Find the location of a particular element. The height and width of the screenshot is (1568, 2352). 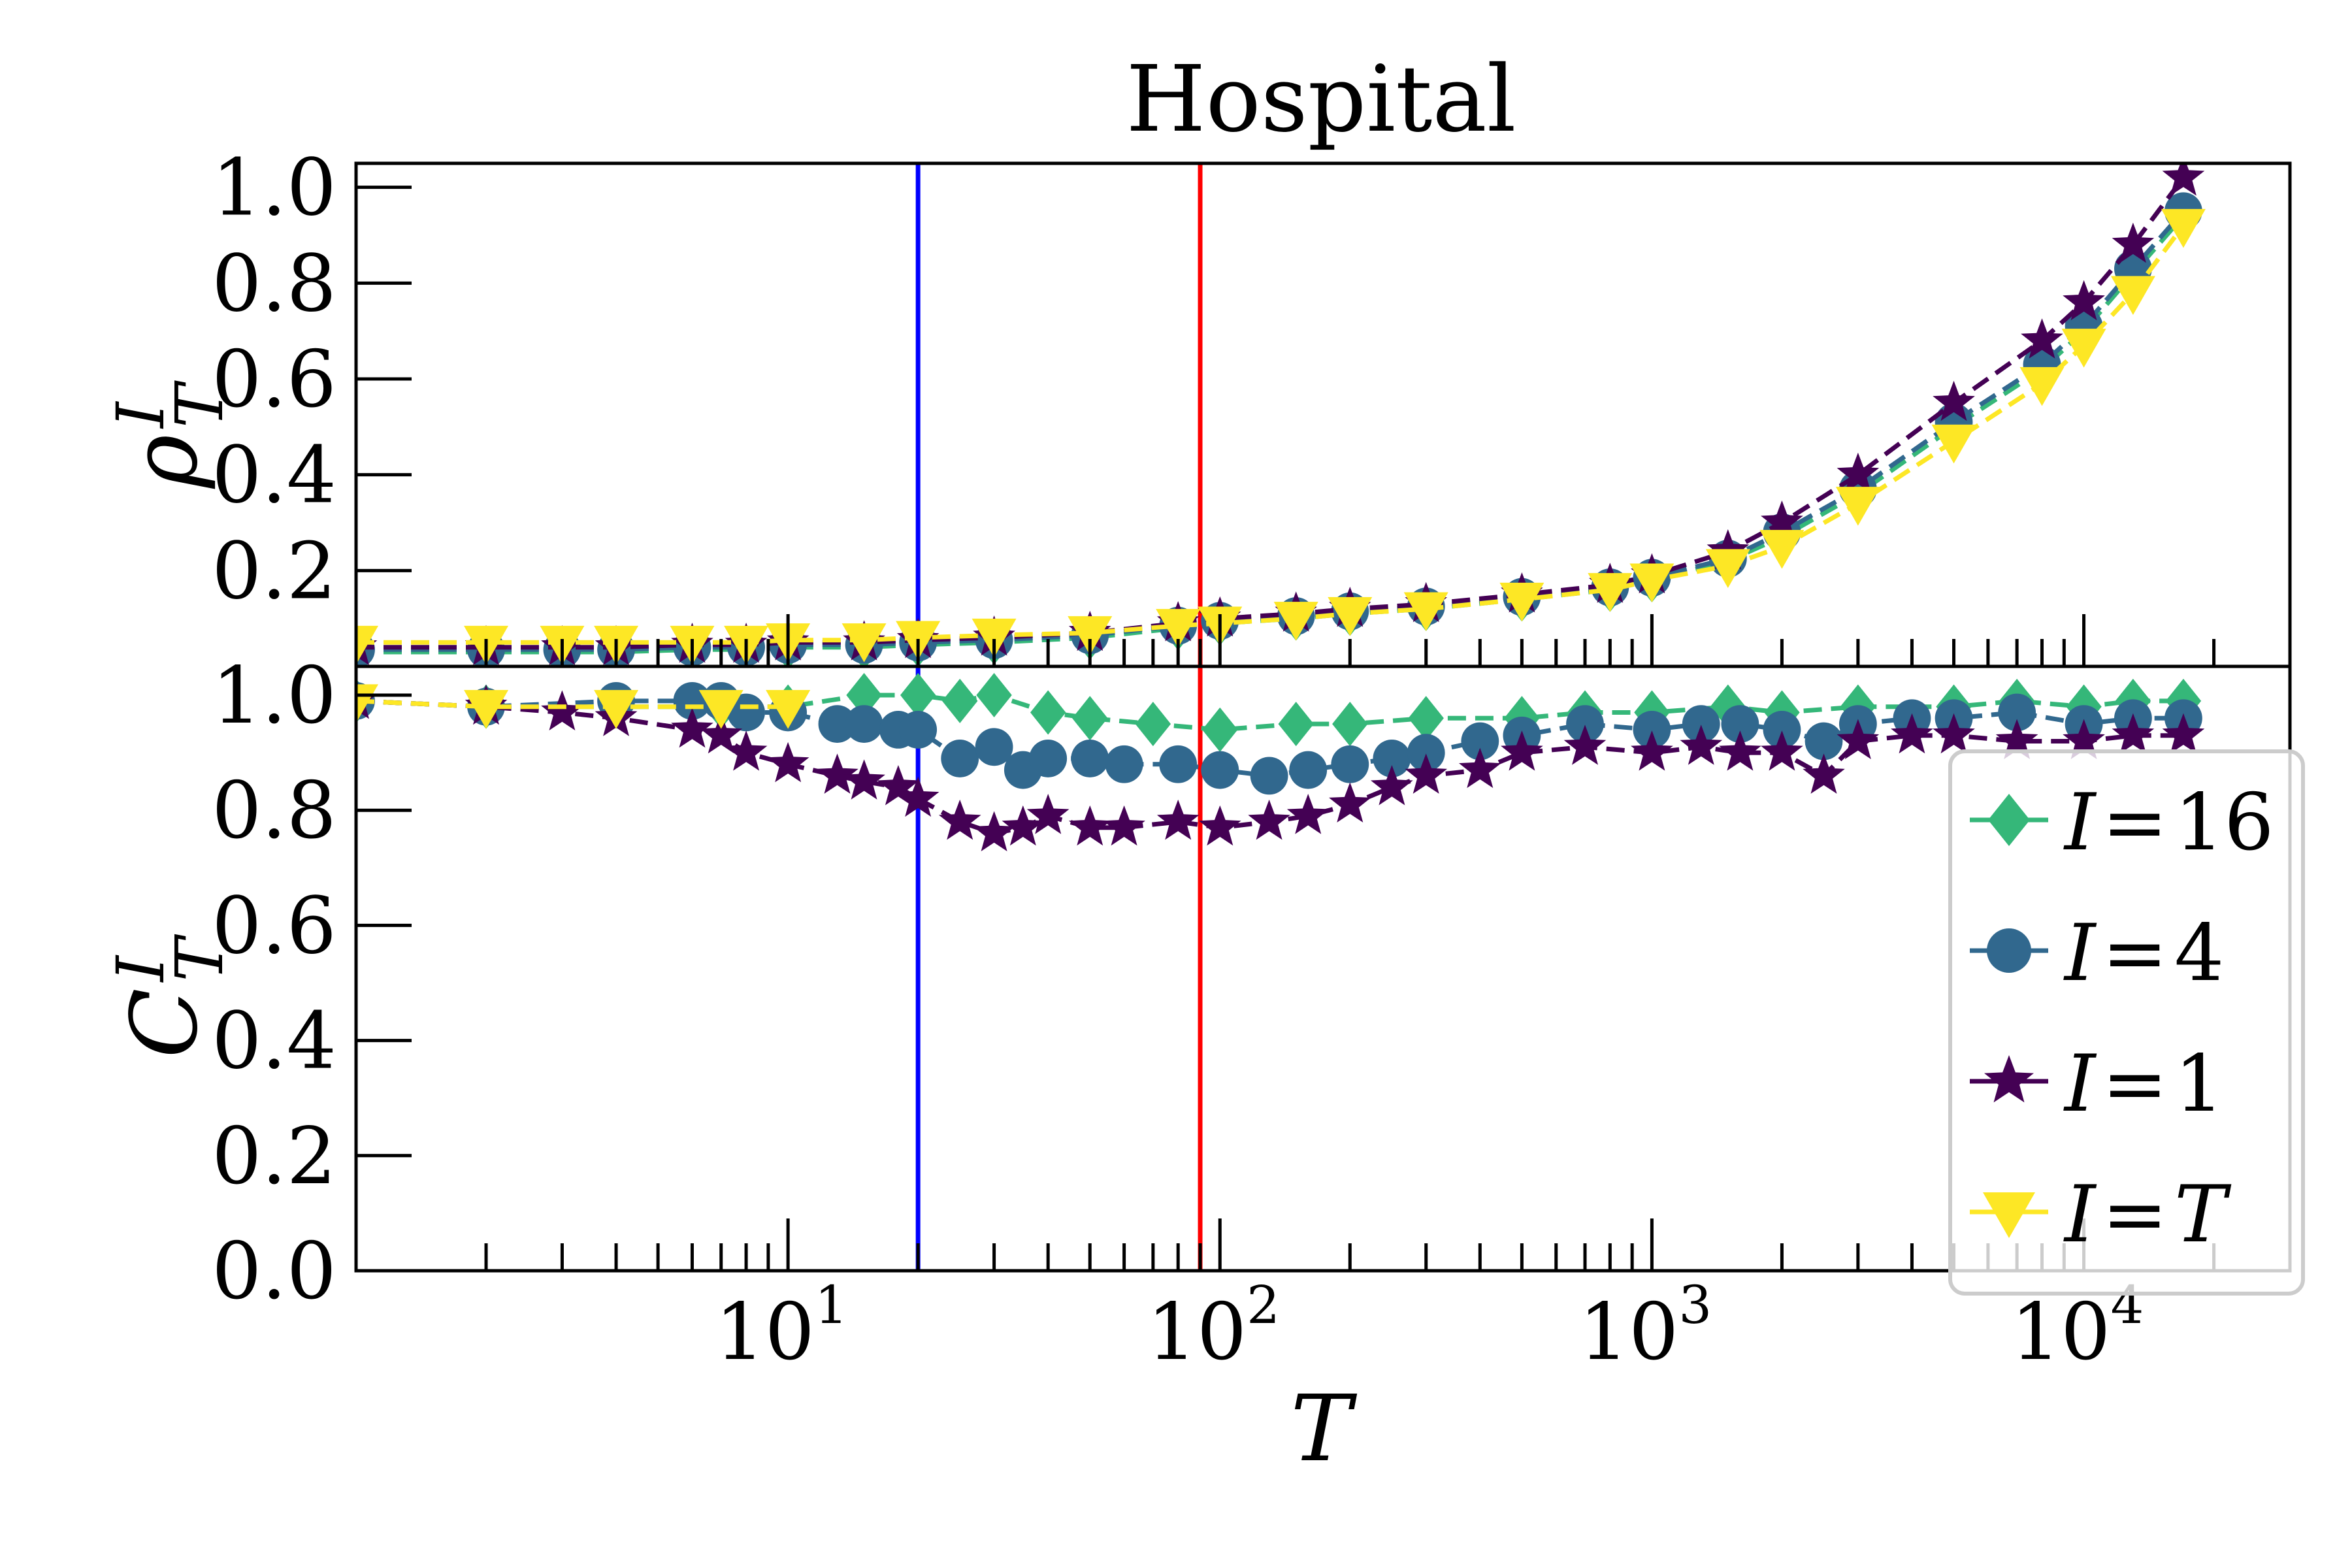

legend-label-value: 16 is located at coordinates (2224, 822).